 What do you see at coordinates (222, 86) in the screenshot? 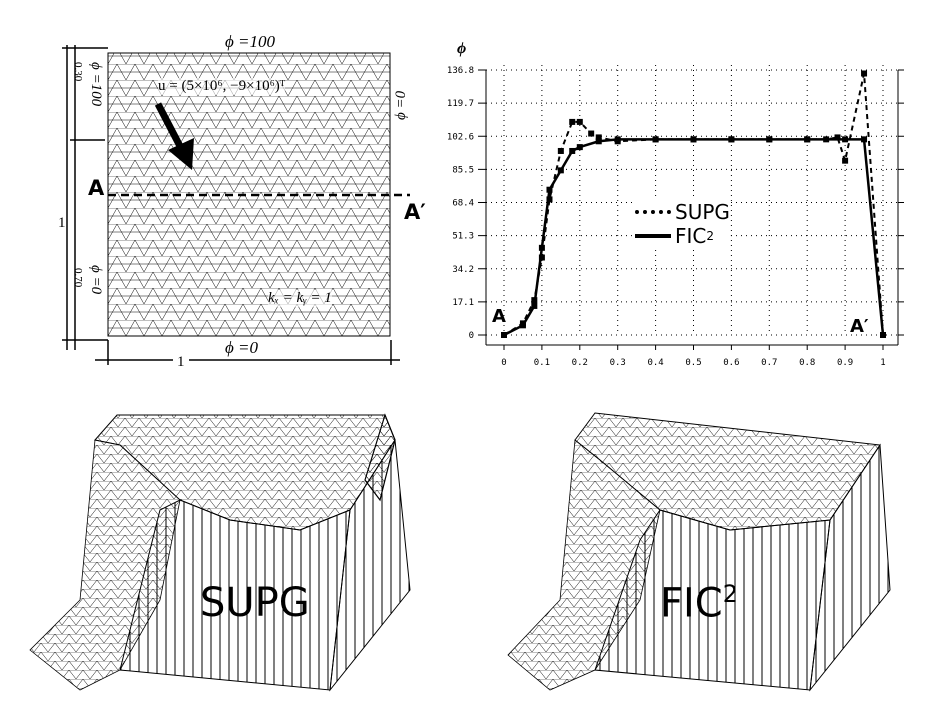
I see `velocity-label: u = (5×10⁶, −9×10⁶)ᵀ` at bounding box center [222, 86].